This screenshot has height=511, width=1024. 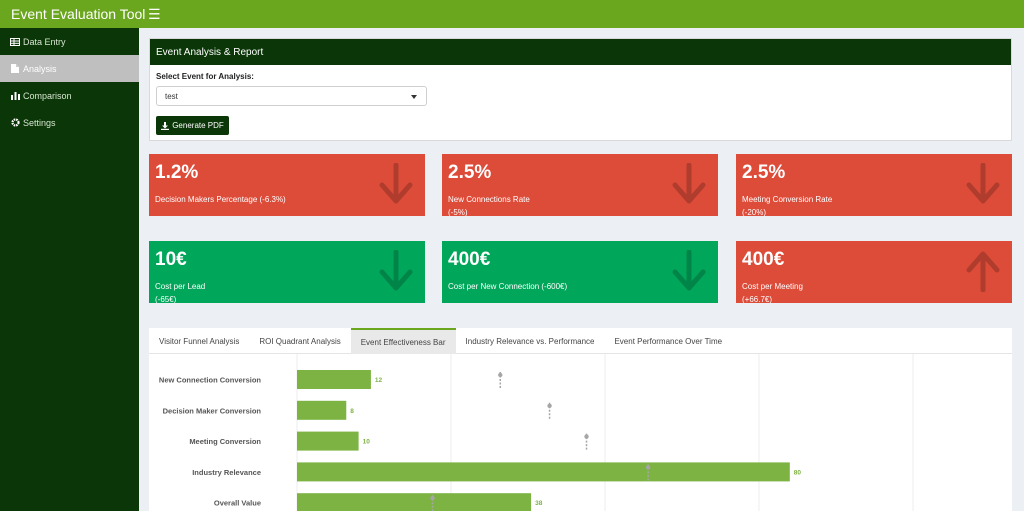 What do you see at coordinates (40, 68) in the screenshot?
I see `sidebar-item-label: Analysis` at bounding box center [40, 68].